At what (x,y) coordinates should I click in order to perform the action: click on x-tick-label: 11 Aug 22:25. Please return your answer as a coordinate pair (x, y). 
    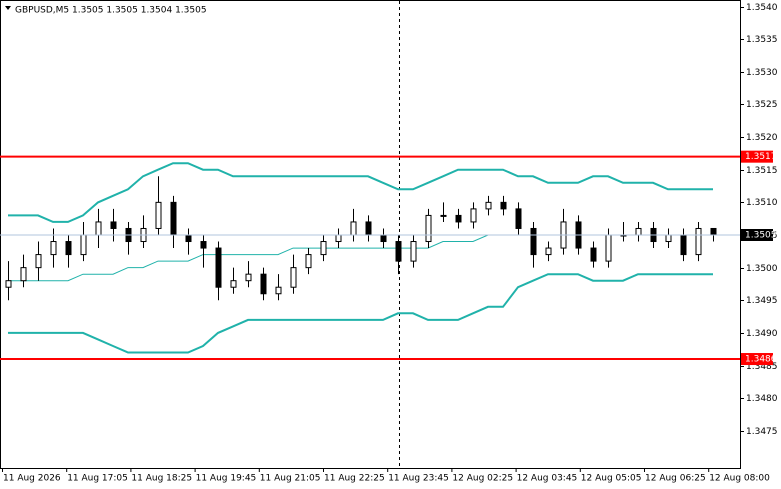
    Looking at the image, I should click on (354, 479).